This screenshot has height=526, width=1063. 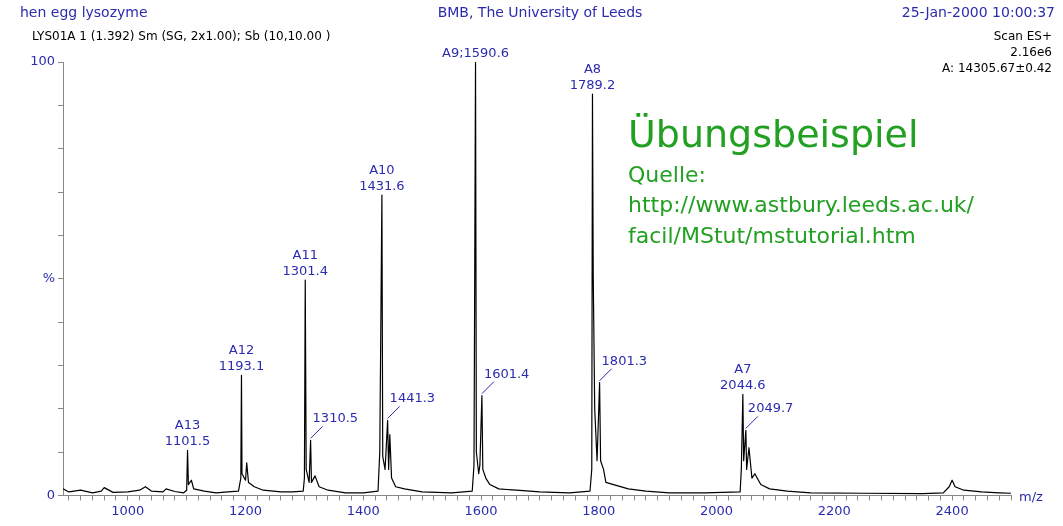 I want to click on x-tick-label: 1400, so click(x=363, y=510).